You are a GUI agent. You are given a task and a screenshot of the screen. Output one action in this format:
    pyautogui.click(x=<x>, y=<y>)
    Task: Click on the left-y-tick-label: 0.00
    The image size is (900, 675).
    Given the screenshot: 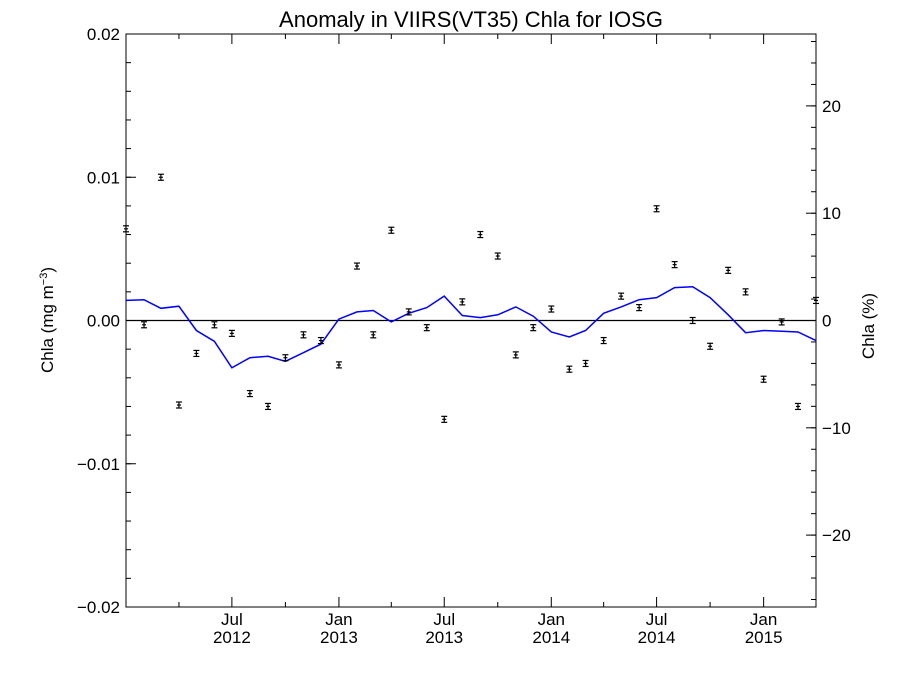 What is the action you would take?
    pyautogui.click(x=103, y=321)
    